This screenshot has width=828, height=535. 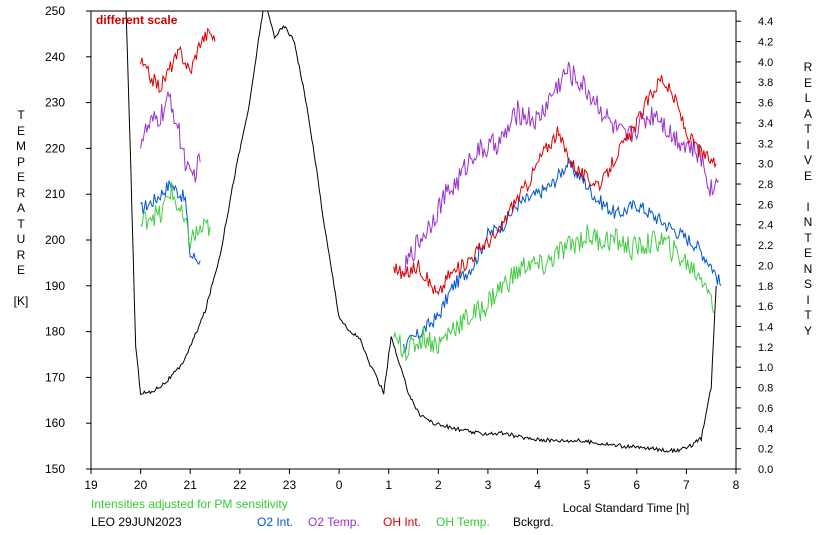 What do you see at coordinates (533, 522) in the screenshot?
I see `legend-bckgrd: Bckgrd.` at bounding box center [533, 522].